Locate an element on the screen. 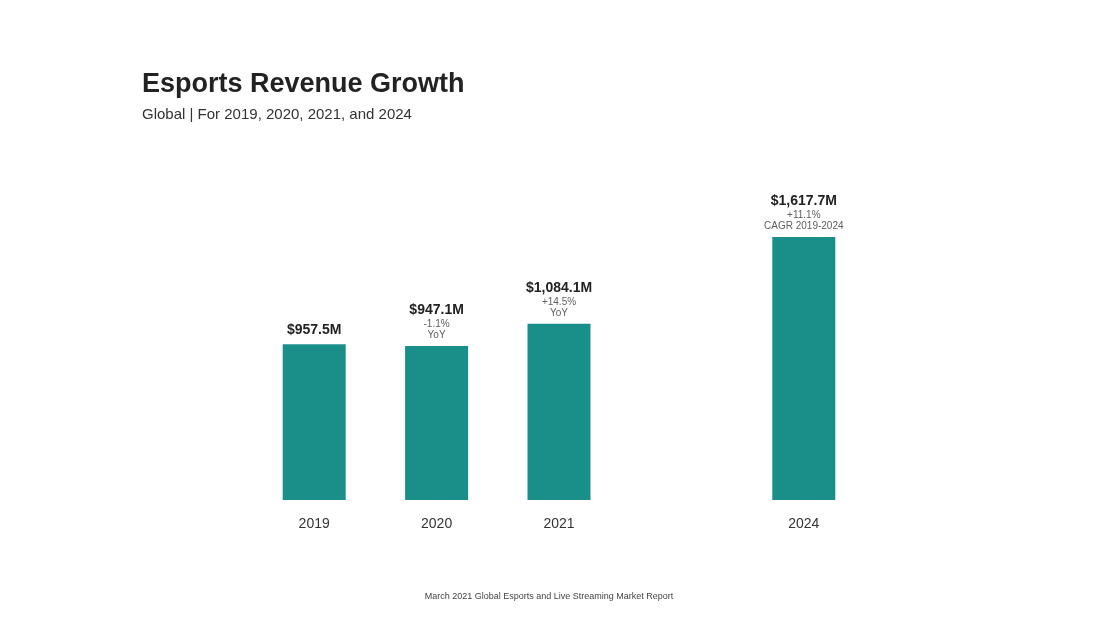  text: March 2021 Global Esports and Live Streaming Market Report is located at coordinates (549, 595).